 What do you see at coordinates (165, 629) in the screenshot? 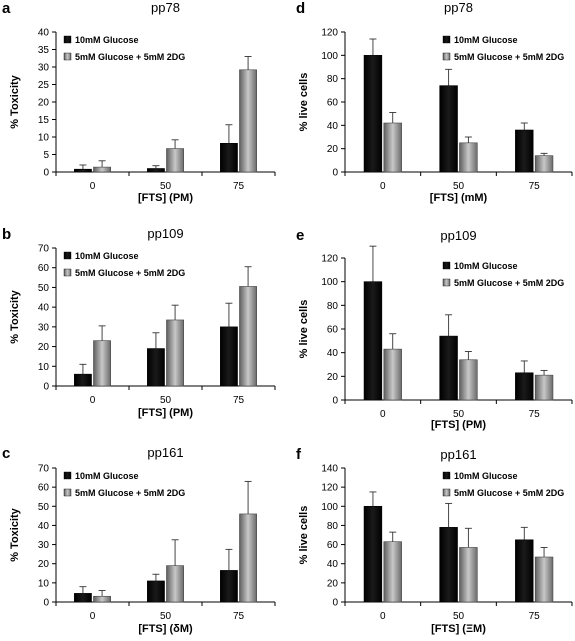
I see `x-axis-label: [FTS] (δM)` at bounding box center [165, 629].